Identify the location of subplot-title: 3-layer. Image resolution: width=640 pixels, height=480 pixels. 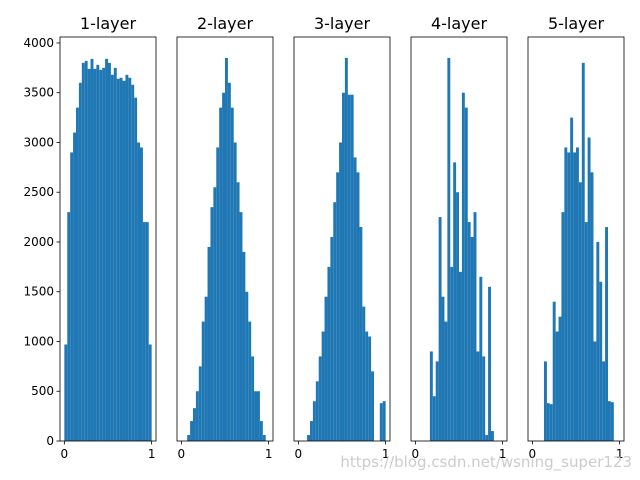
(342, 23).